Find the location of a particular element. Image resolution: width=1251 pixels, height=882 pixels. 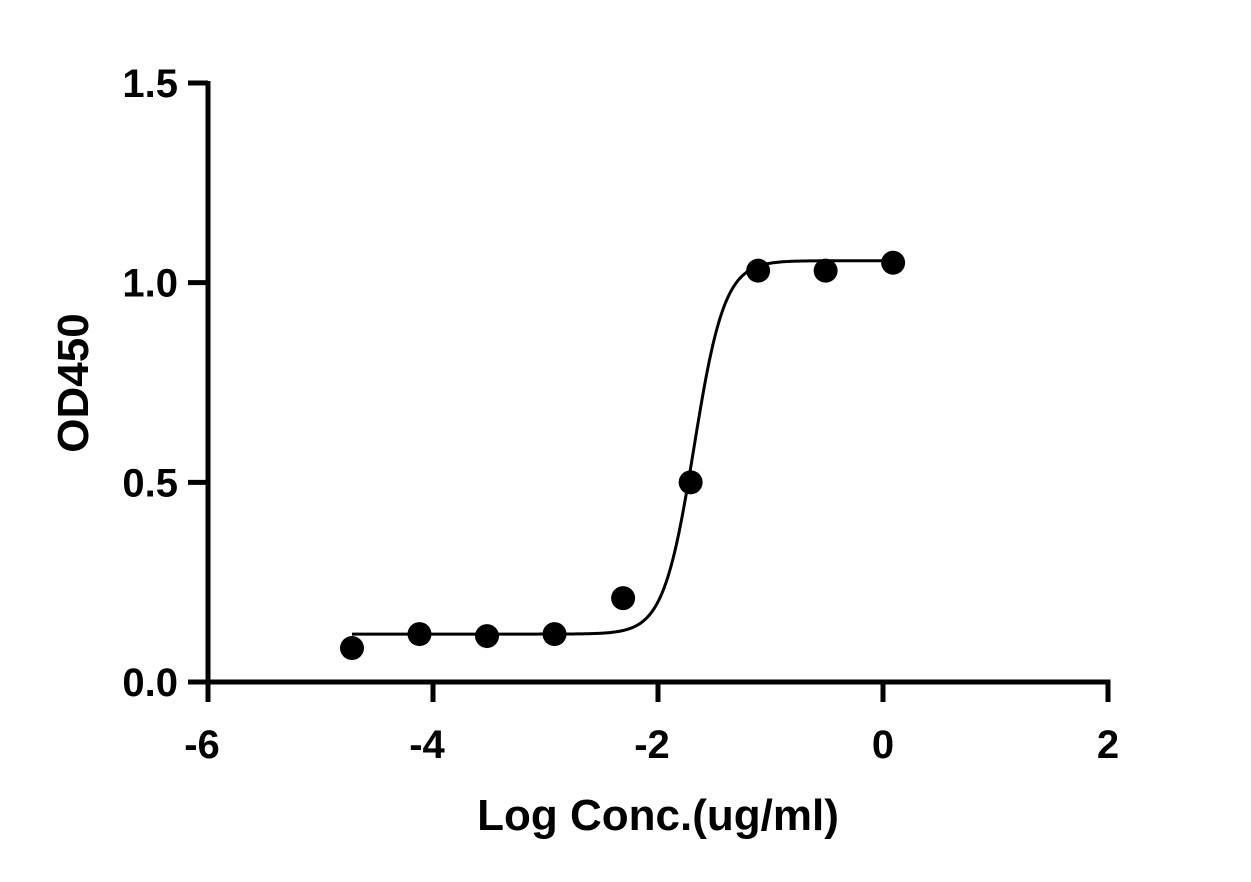

x-ticks: -6 -4 -2 0 2 is located at coordinates (651, 724).